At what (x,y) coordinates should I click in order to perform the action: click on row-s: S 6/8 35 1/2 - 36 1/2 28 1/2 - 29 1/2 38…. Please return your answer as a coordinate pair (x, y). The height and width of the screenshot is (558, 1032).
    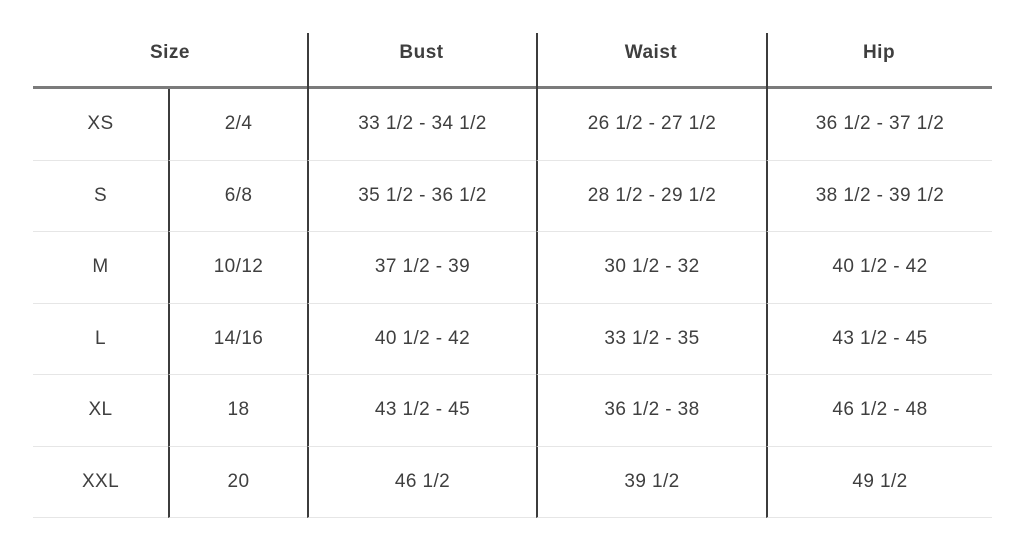
    Looking at the image, I should click on (512, 196).